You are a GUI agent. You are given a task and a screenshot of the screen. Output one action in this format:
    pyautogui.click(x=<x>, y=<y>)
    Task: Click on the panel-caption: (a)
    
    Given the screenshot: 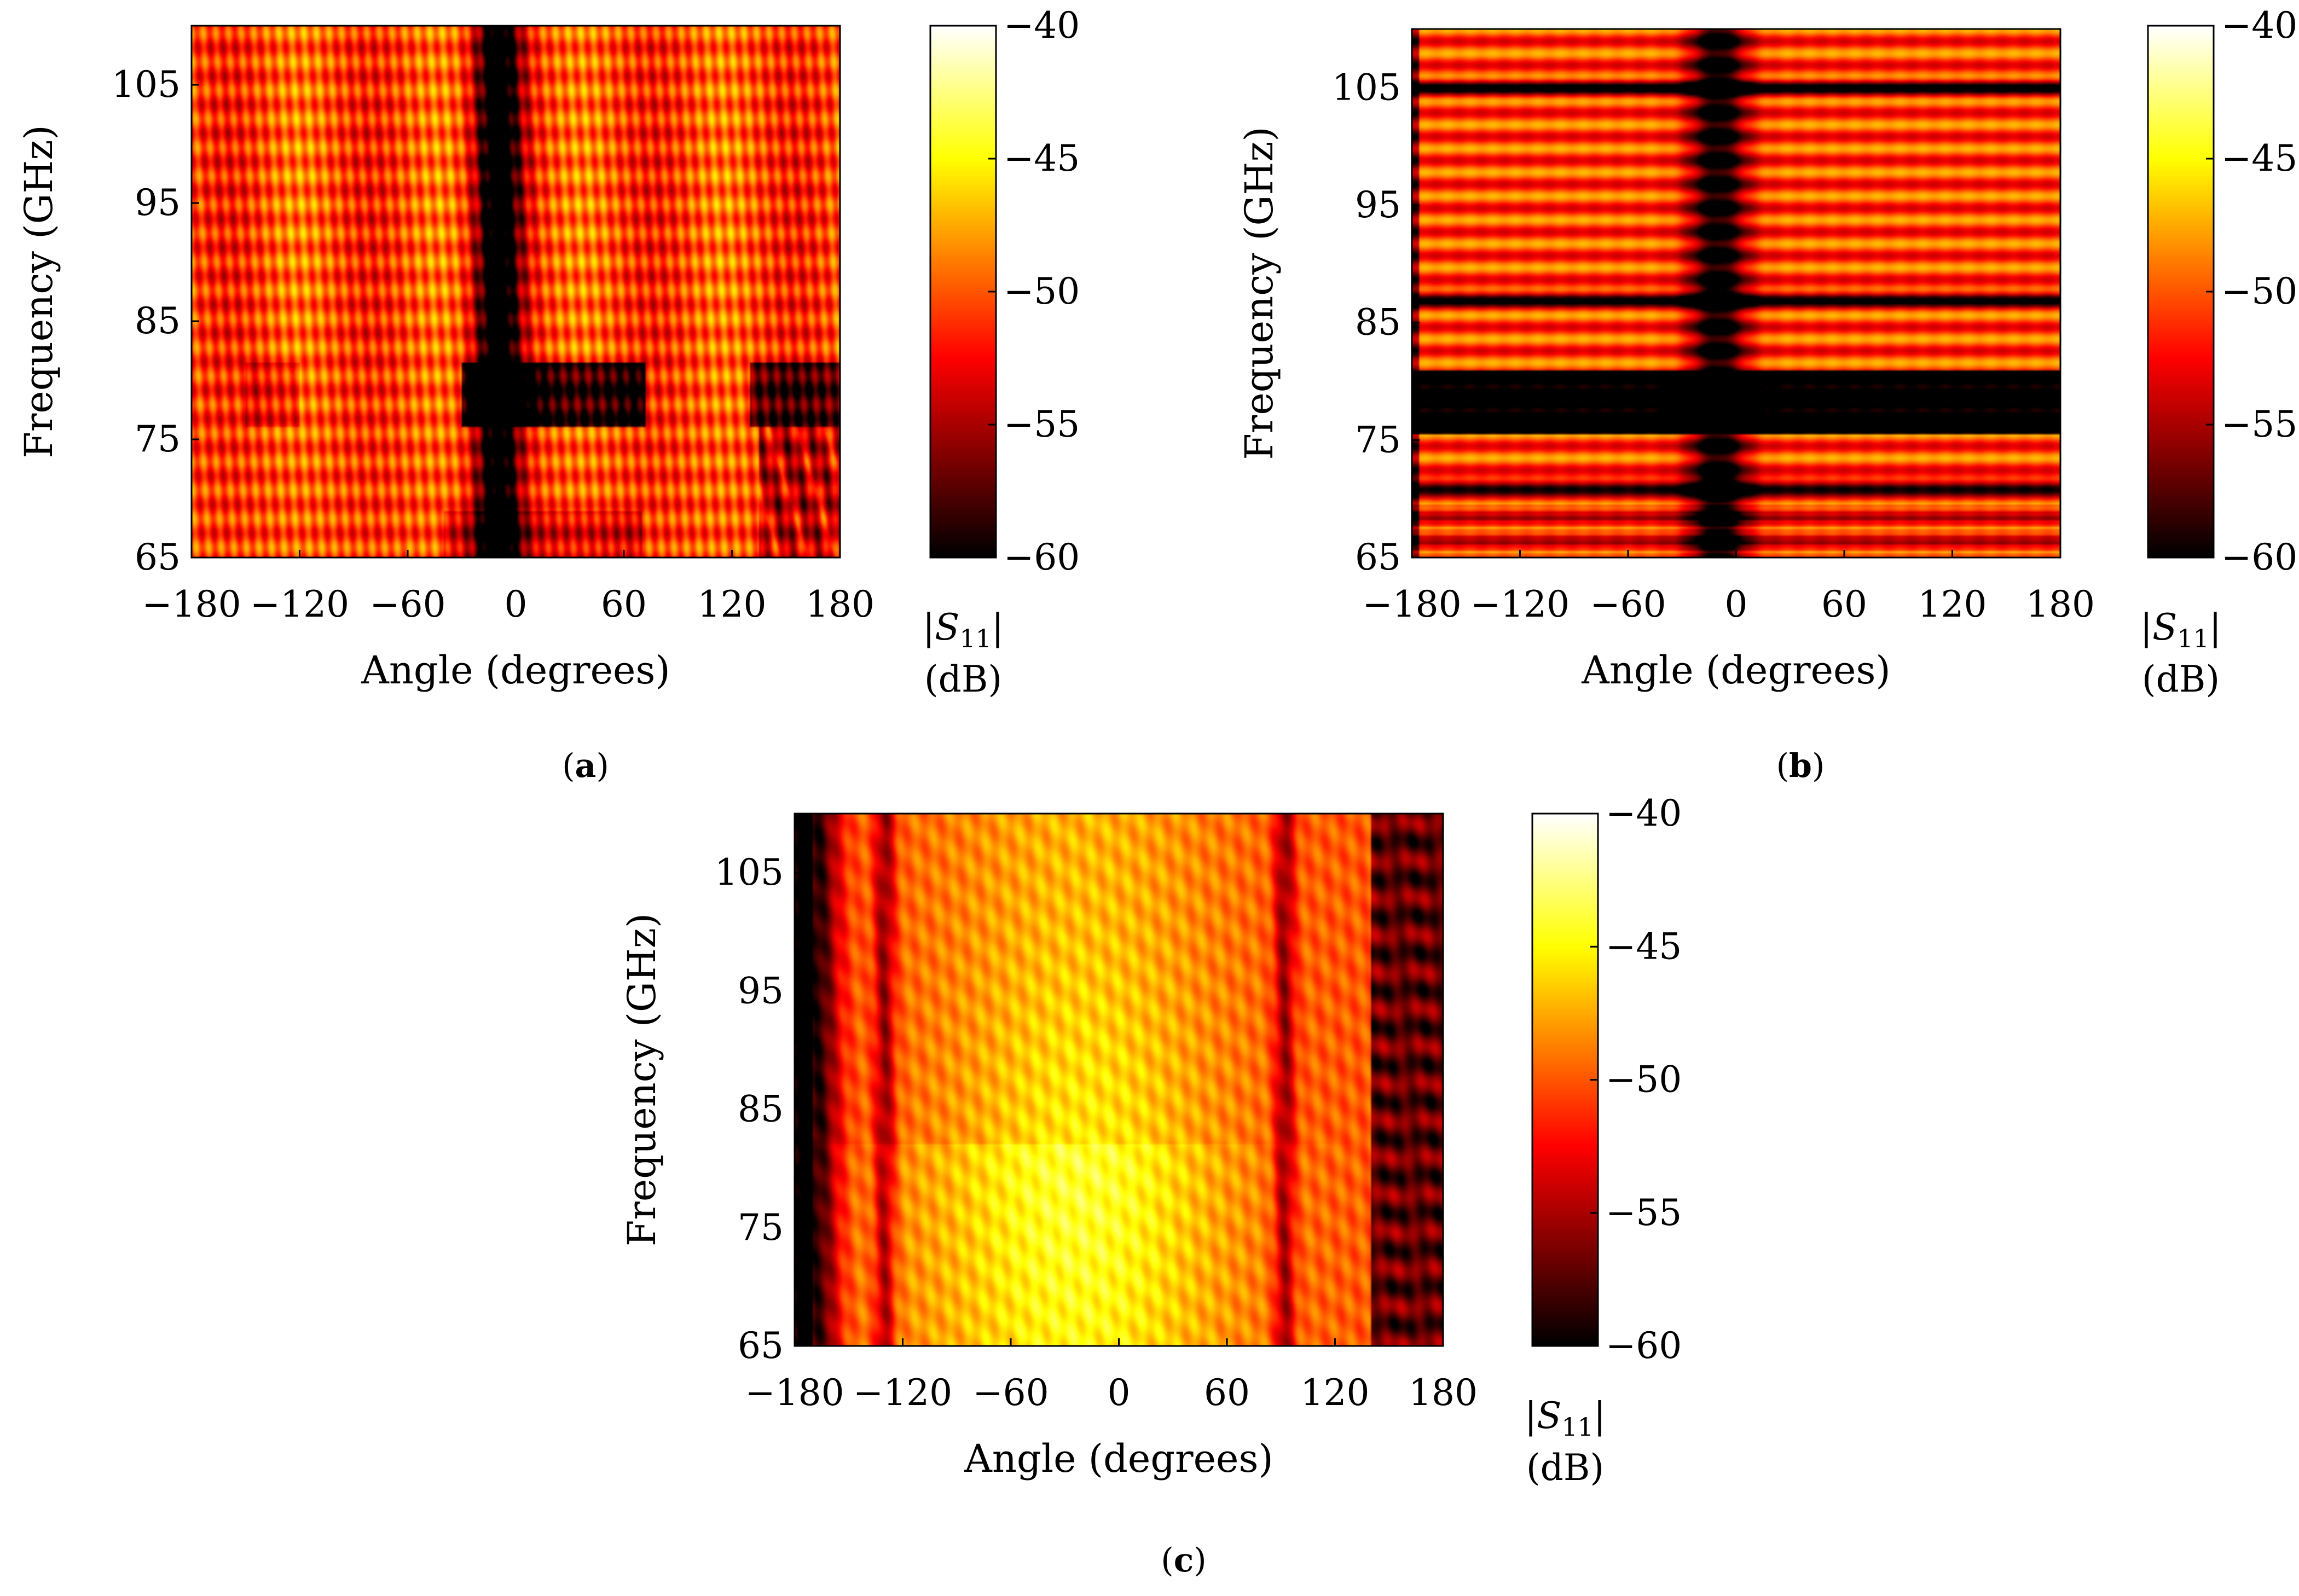 What is the action you would take?
    pyautogui.click(x=585, y=766)
    